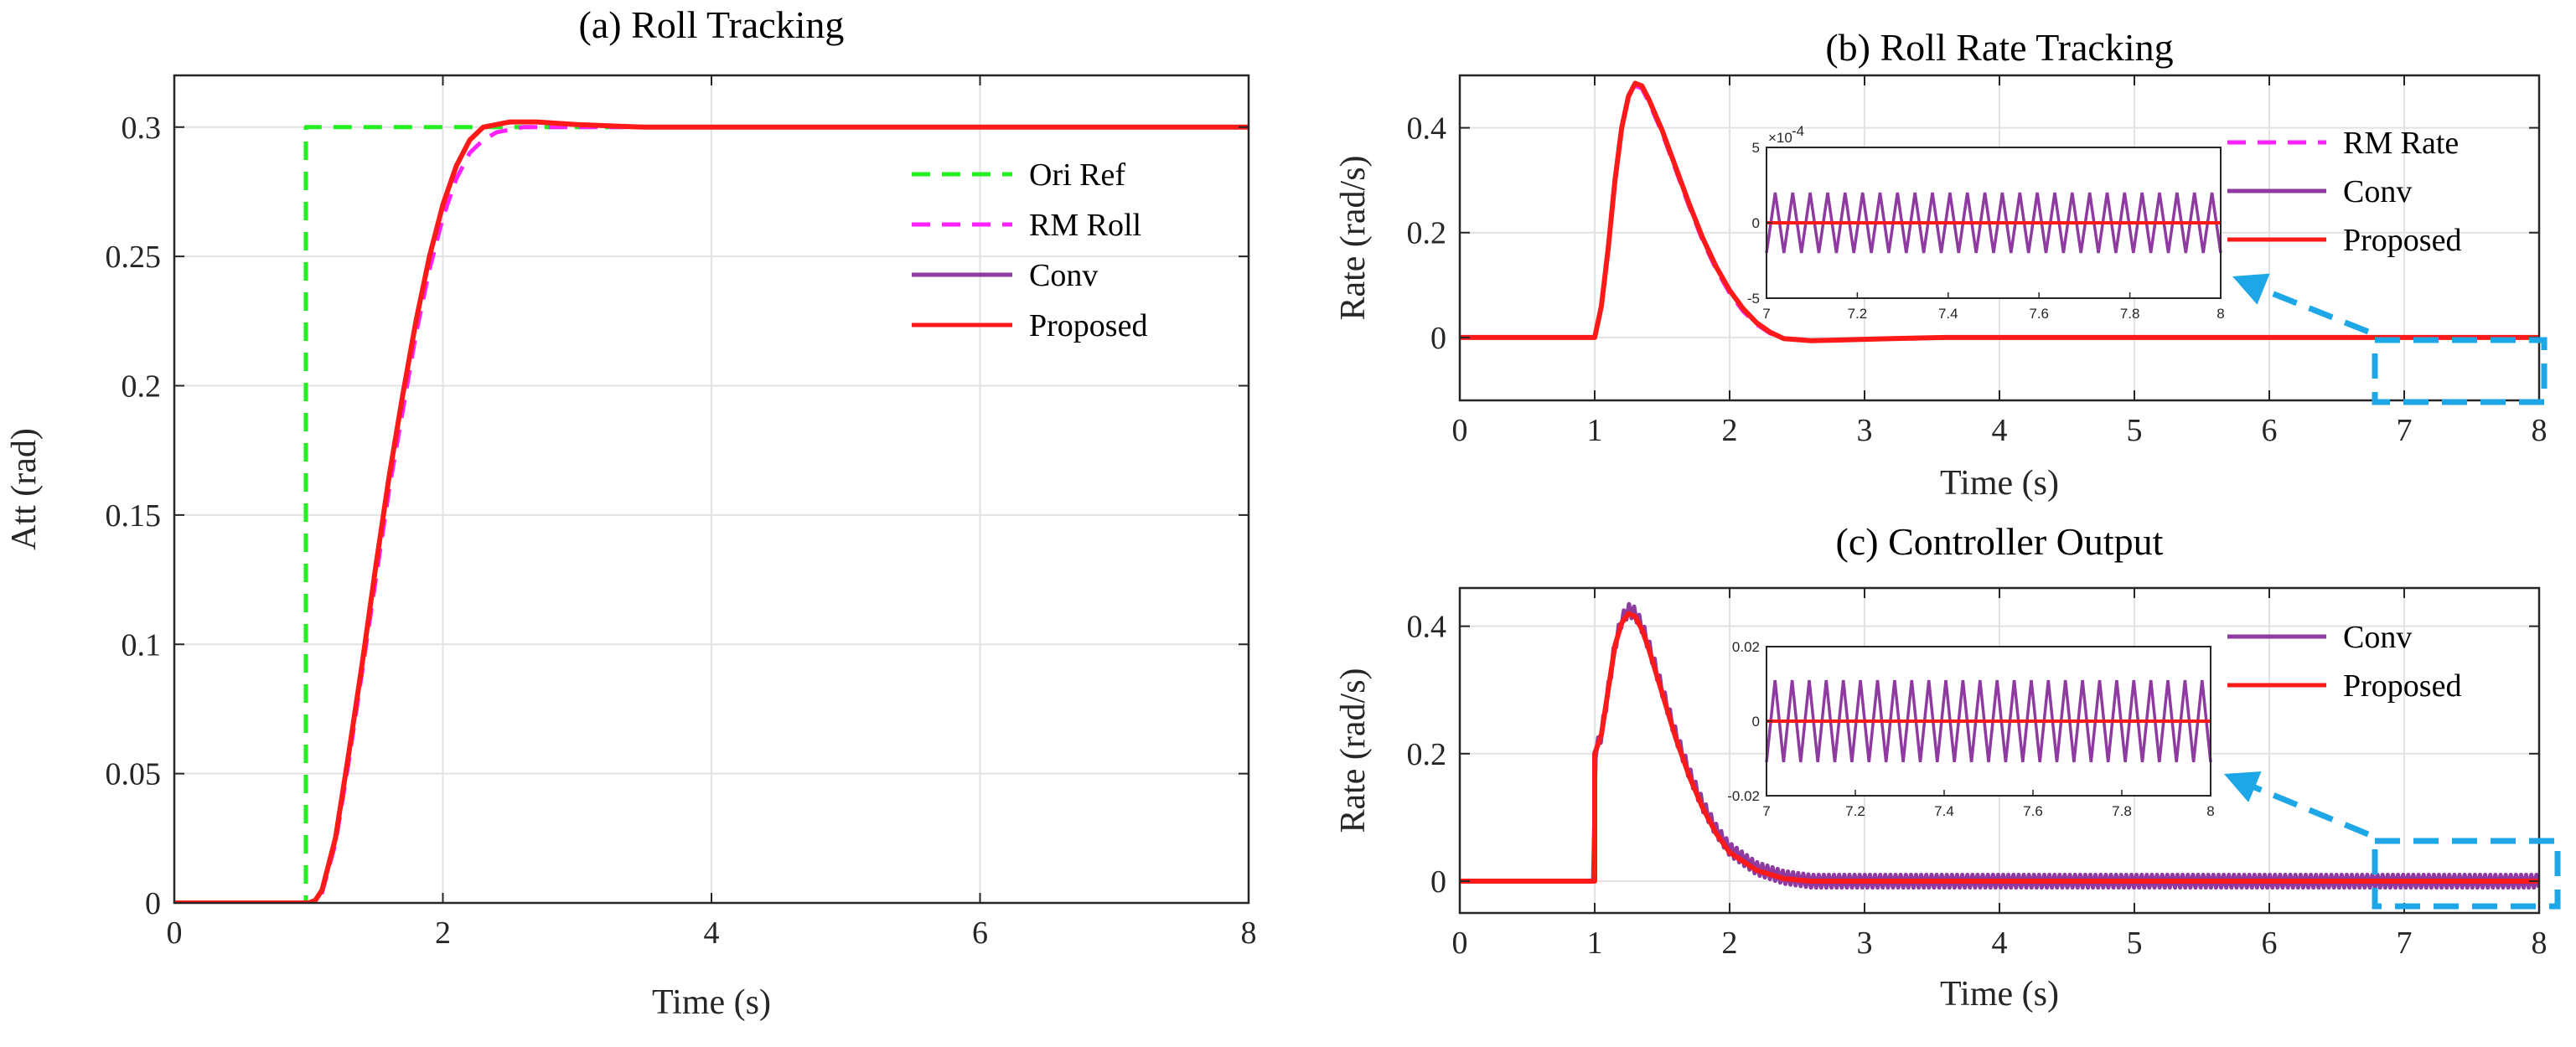  What do you see at coordinates (1999, 47) in the screenshot?
I see `chart-title: (b) Roll Rate Tracking` at bounding box center [1999, 47].